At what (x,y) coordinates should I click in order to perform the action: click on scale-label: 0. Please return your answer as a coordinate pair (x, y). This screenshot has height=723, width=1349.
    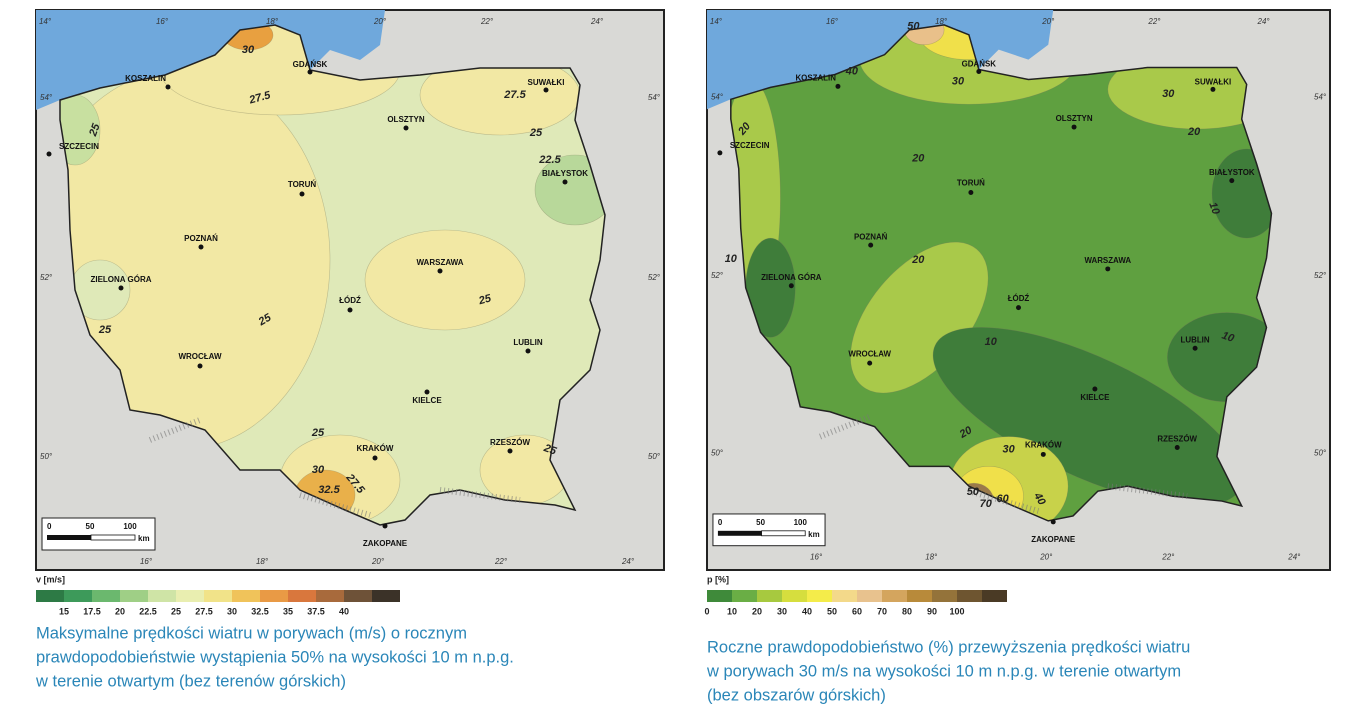
    Looking at the image, I should click on (49, 526).